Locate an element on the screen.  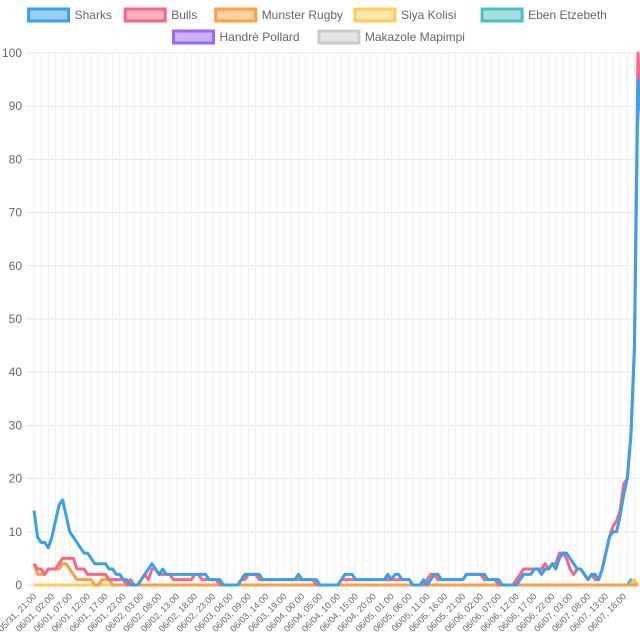
legend-item-2: Munster Rugby is located at coordinates (278, 15).